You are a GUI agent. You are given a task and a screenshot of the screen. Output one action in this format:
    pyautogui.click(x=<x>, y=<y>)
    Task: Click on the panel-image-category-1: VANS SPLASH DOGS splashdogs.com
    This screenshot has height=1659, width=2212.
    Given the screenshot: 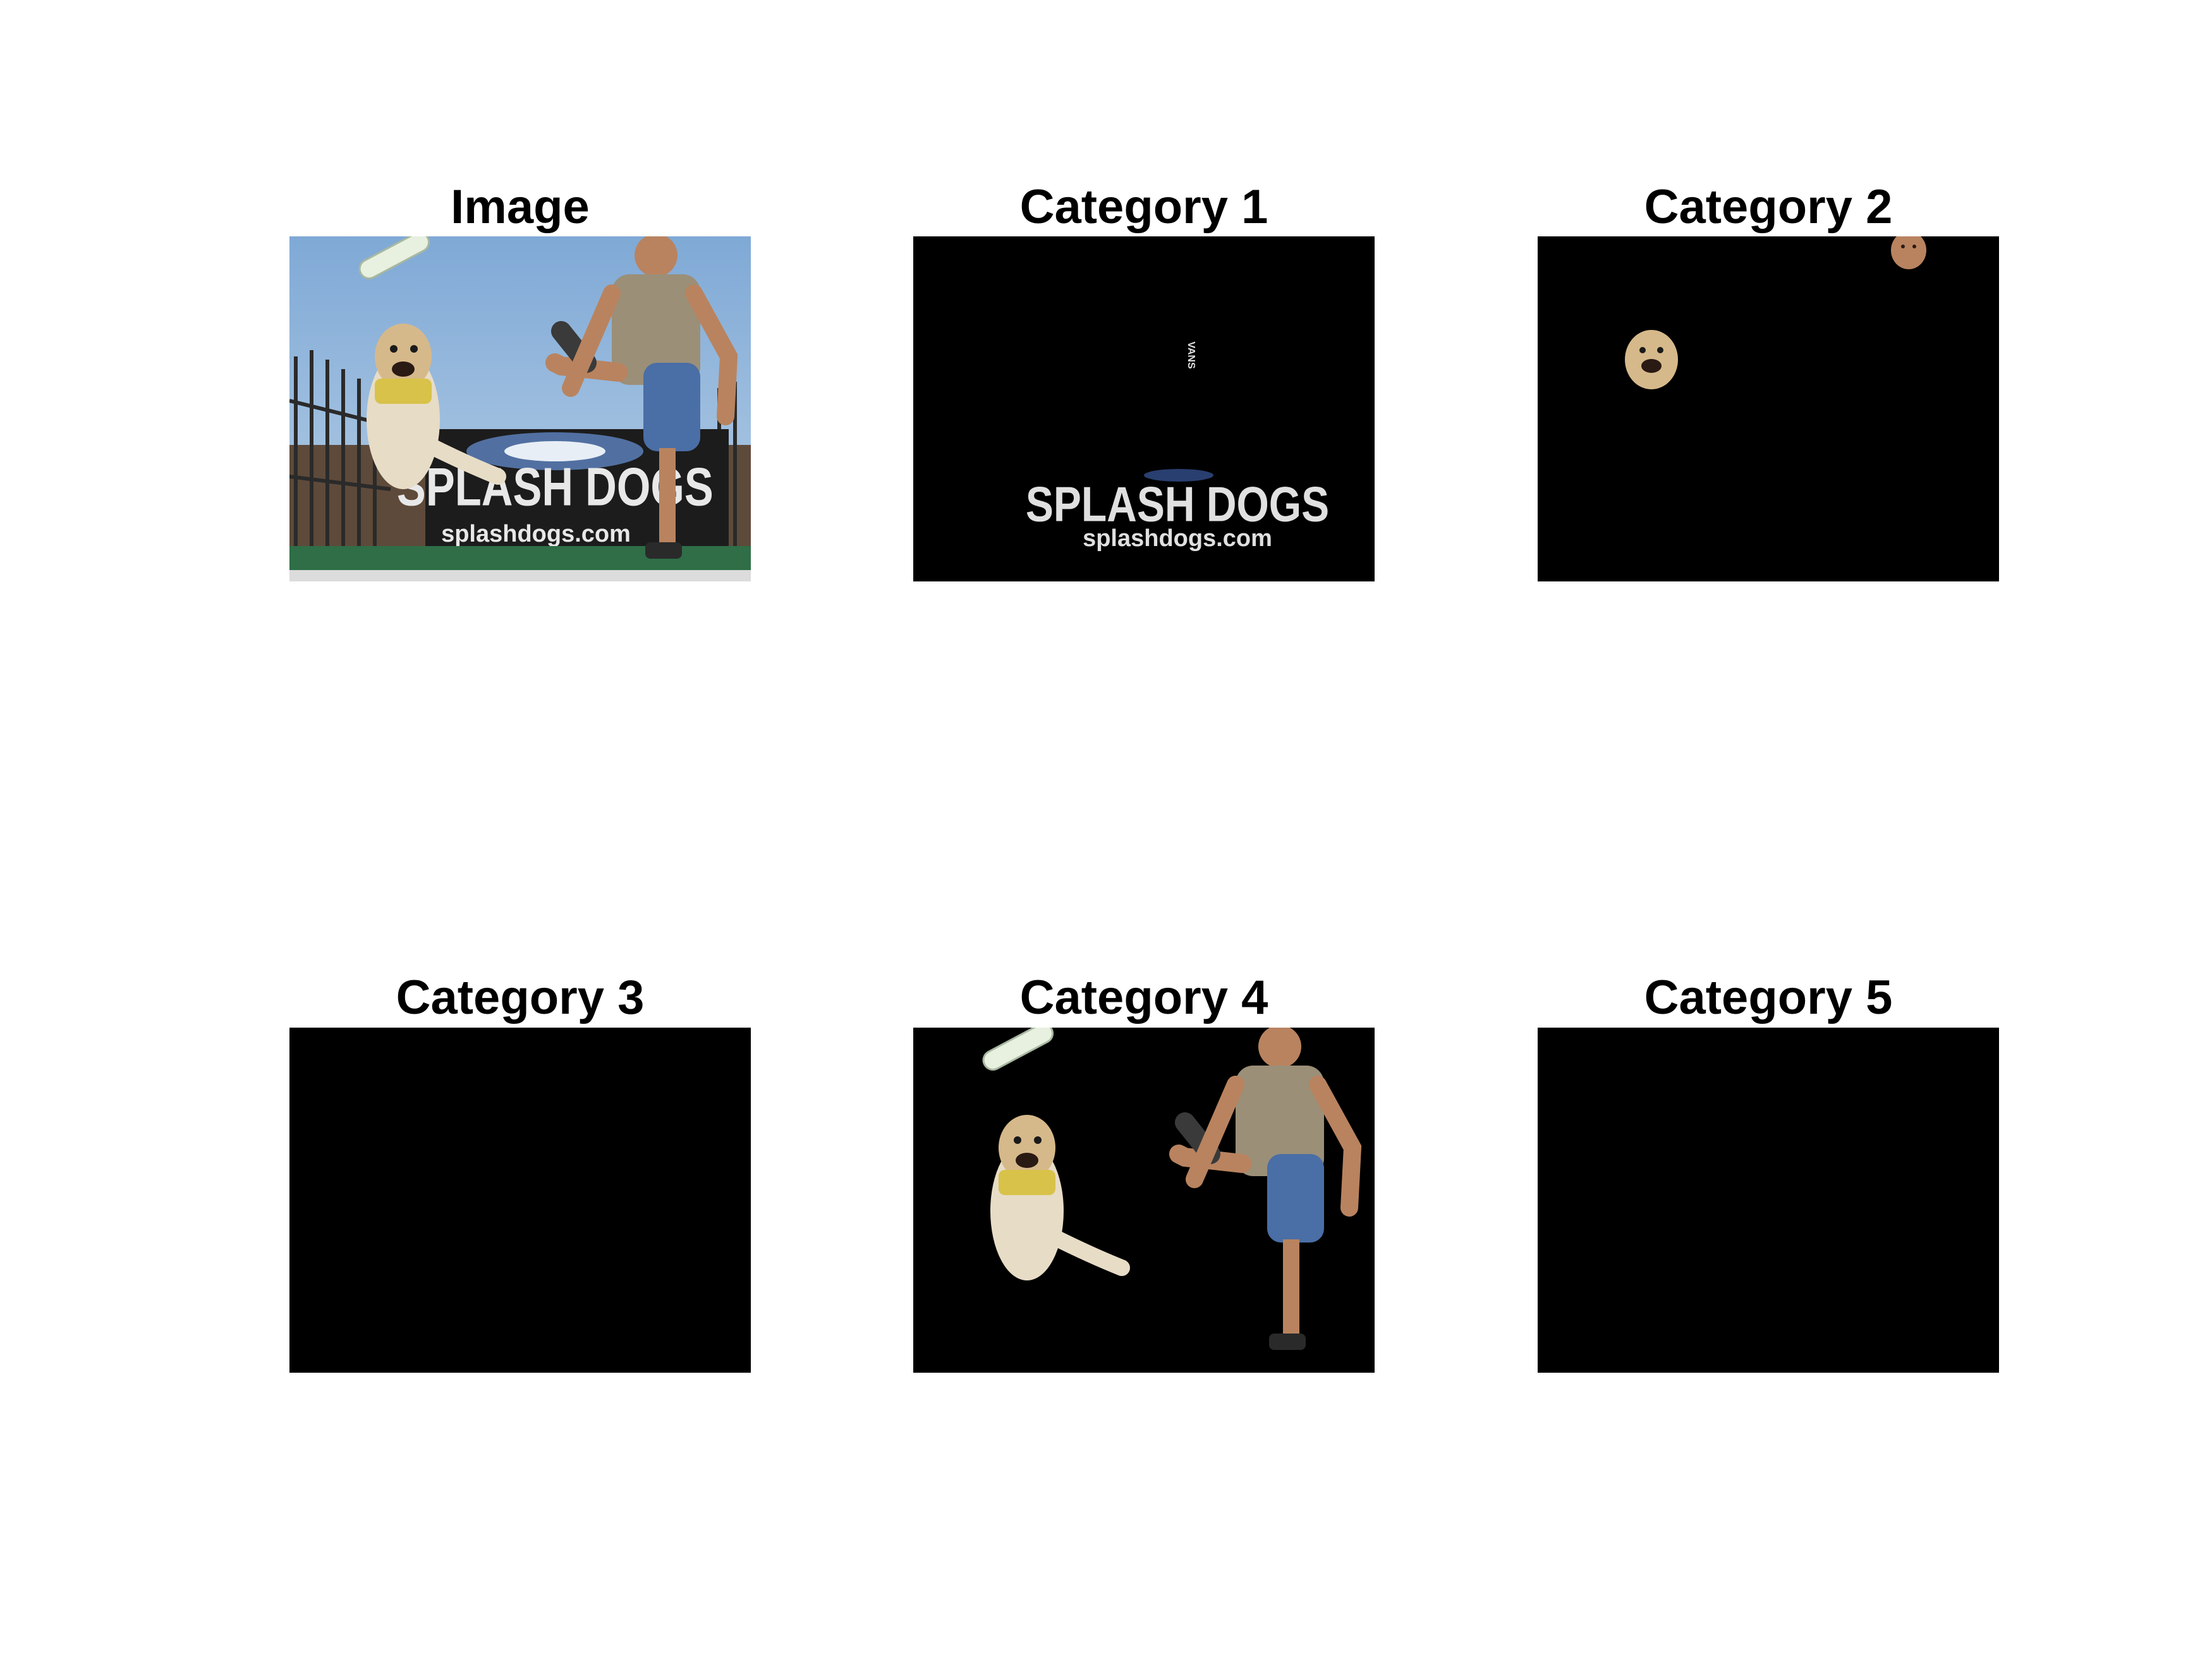 What is the action you would take?
    pyautogui.click(x=1144, y=408)
    